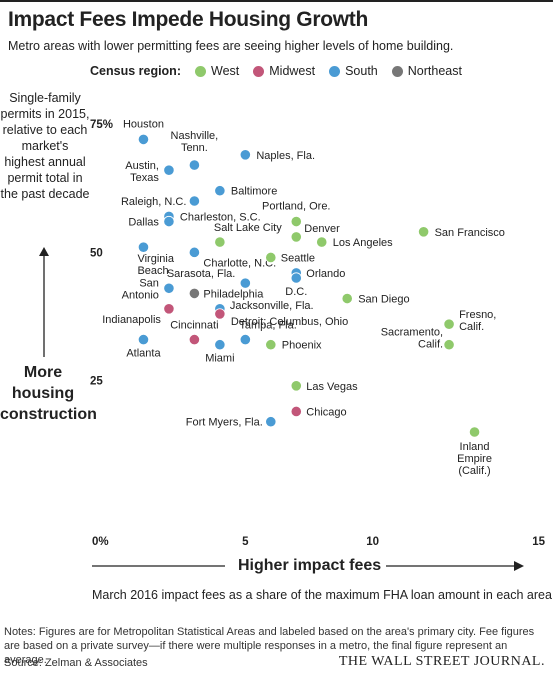 This screenshot has height=674, width=553. Describe the element at coordinates (276, 1) in the screenshot. I see `top-rule` at that location.